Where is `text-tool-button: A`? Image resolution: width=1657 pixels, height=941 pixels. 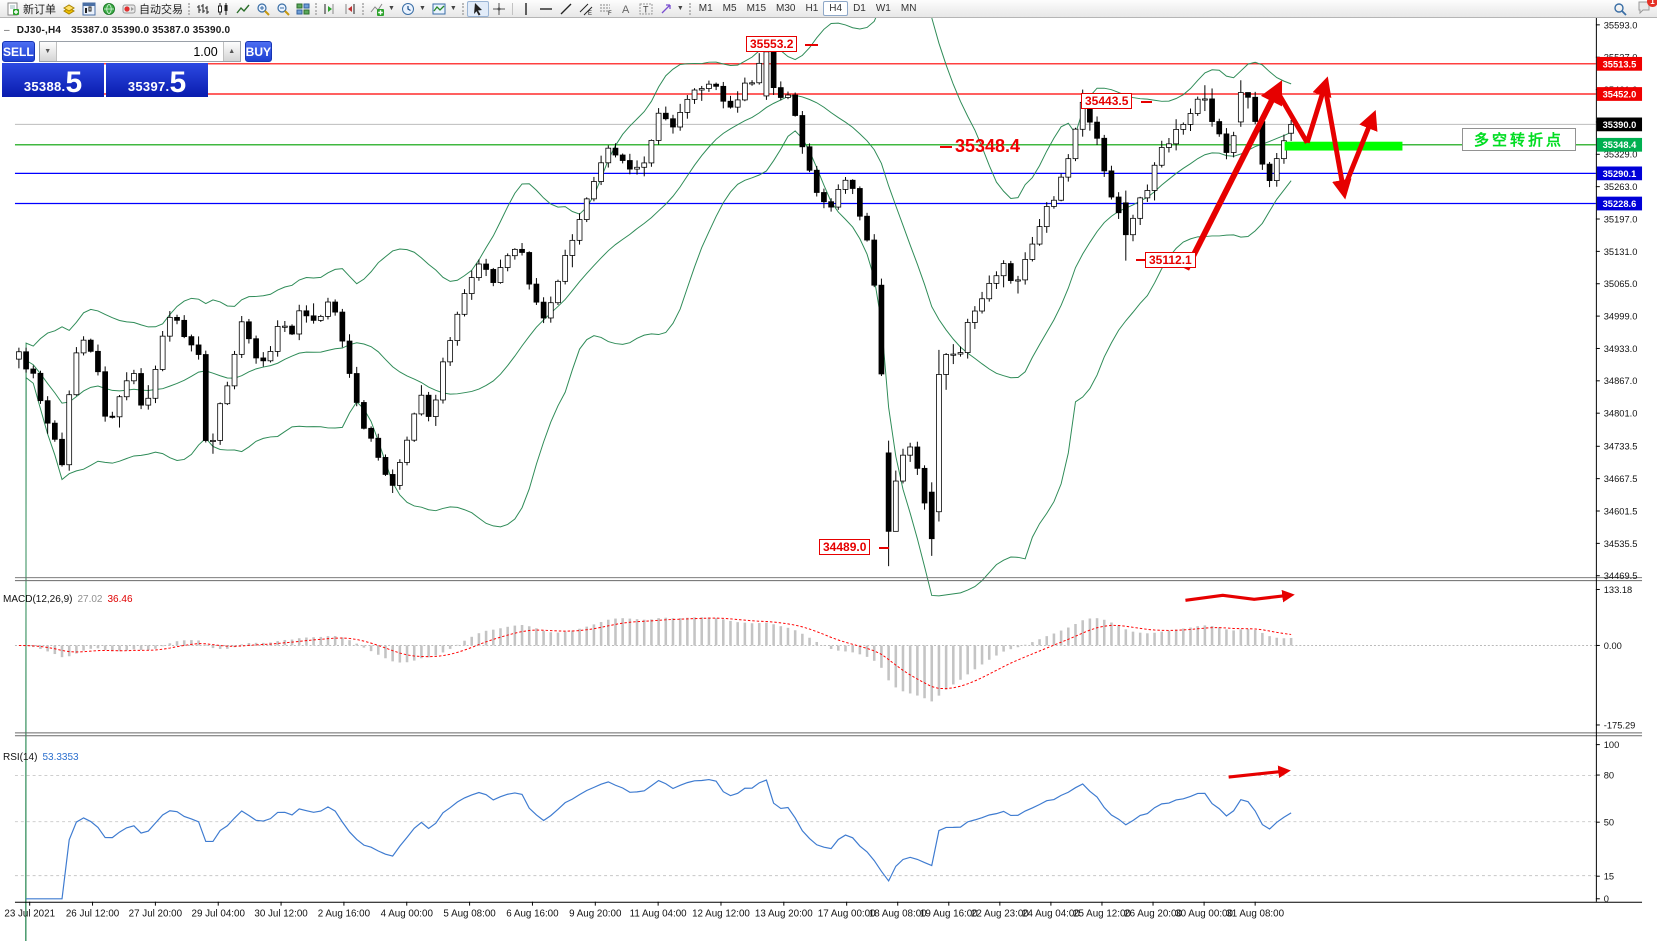 text-tool-button: A is located at coordinates (626, 9).